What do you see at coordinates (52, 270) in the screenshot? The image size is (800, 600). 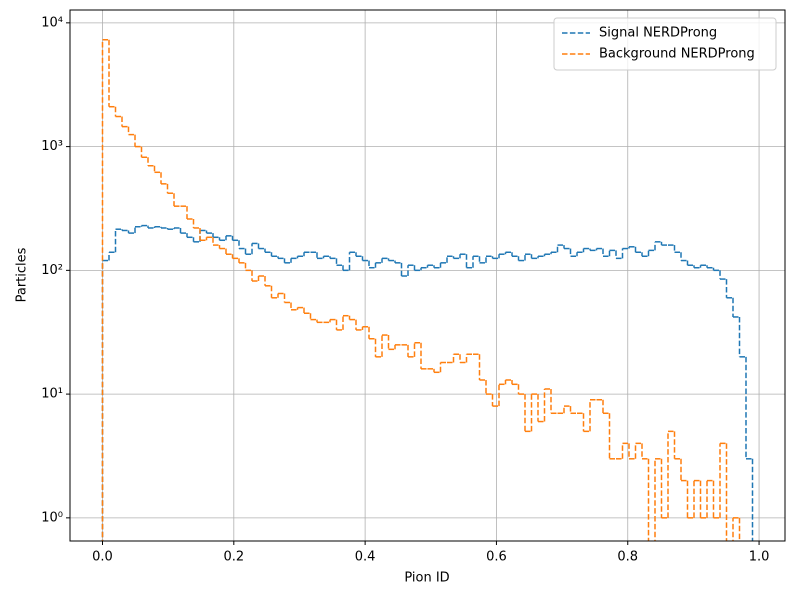 I see `y-tick-label: 10²` at bounding box center [52, 270].